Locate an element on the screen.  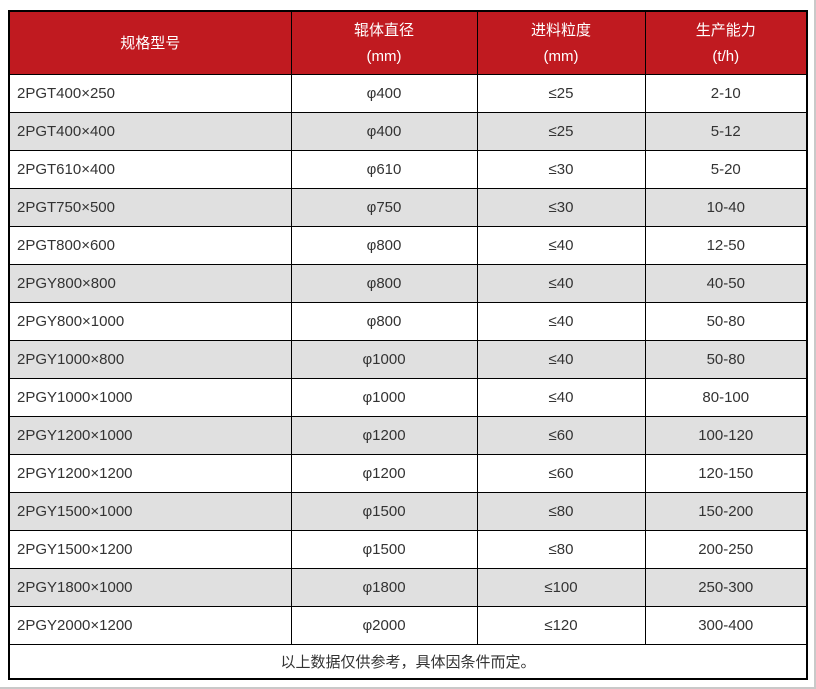
cell-model: 2PGY1500×1000 is located at coordinates (150, 511).